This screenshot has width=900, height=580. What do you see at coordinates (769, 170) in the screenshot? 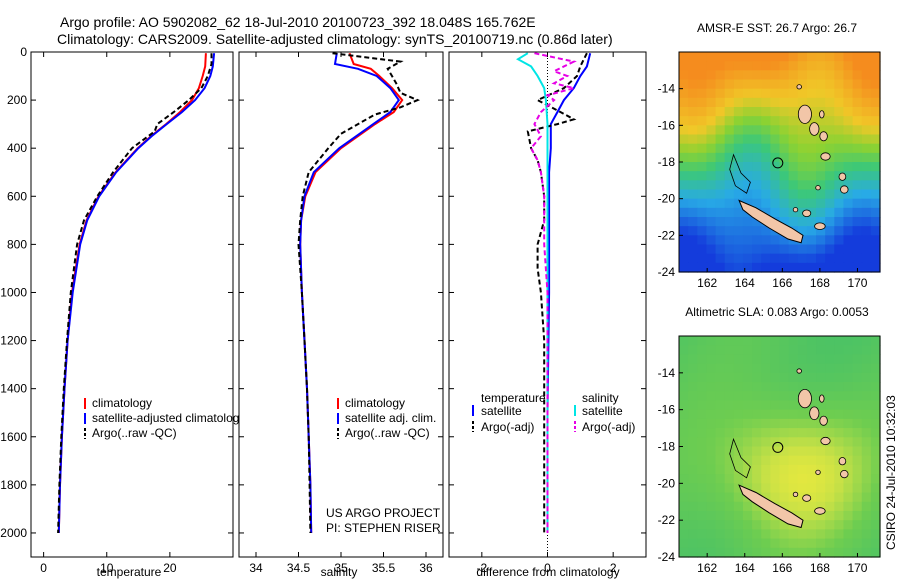
I see `sst-map: 162 164 166 168 170 -14 -16 -18 -20 -22 -24` at bounding box center [769, 170].